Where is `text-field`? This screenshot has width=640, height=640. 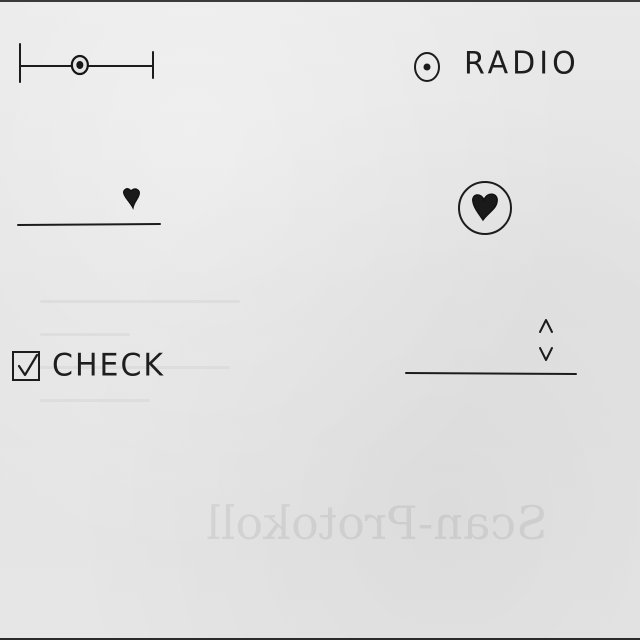
text-field is located at coordinates (90, 208).